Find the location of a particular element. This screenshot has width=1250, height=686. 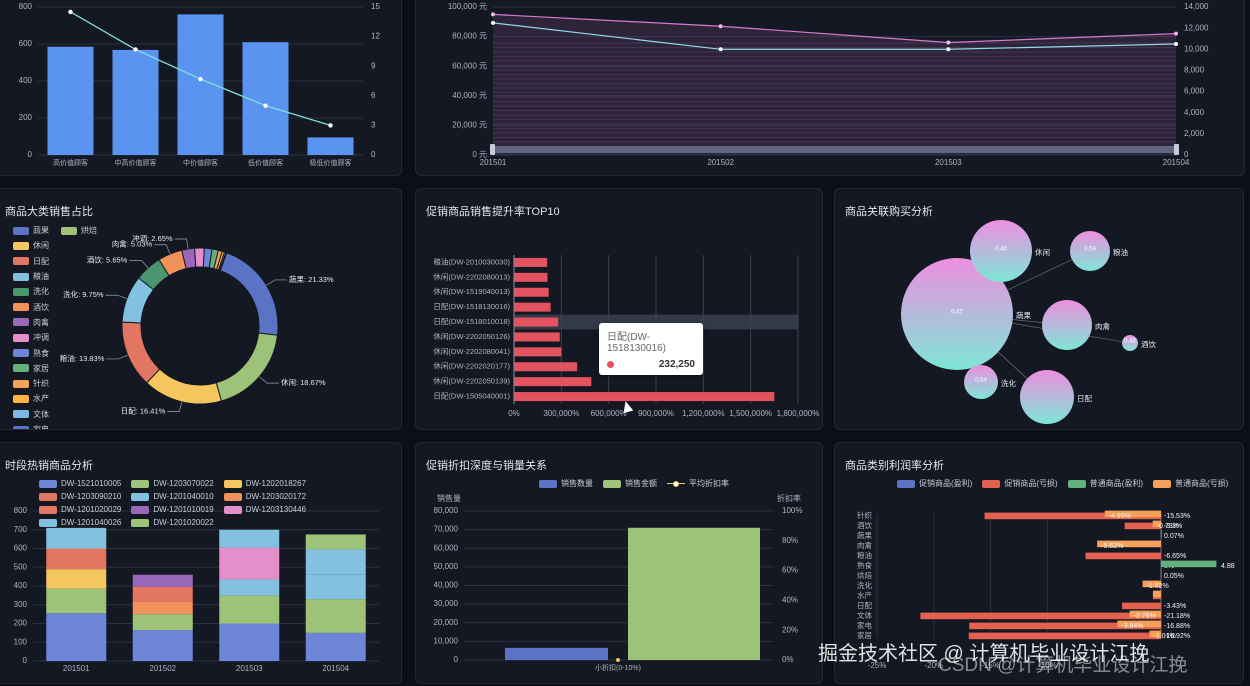

y-right-tick: 0 is located at coordinates (1186, 154).